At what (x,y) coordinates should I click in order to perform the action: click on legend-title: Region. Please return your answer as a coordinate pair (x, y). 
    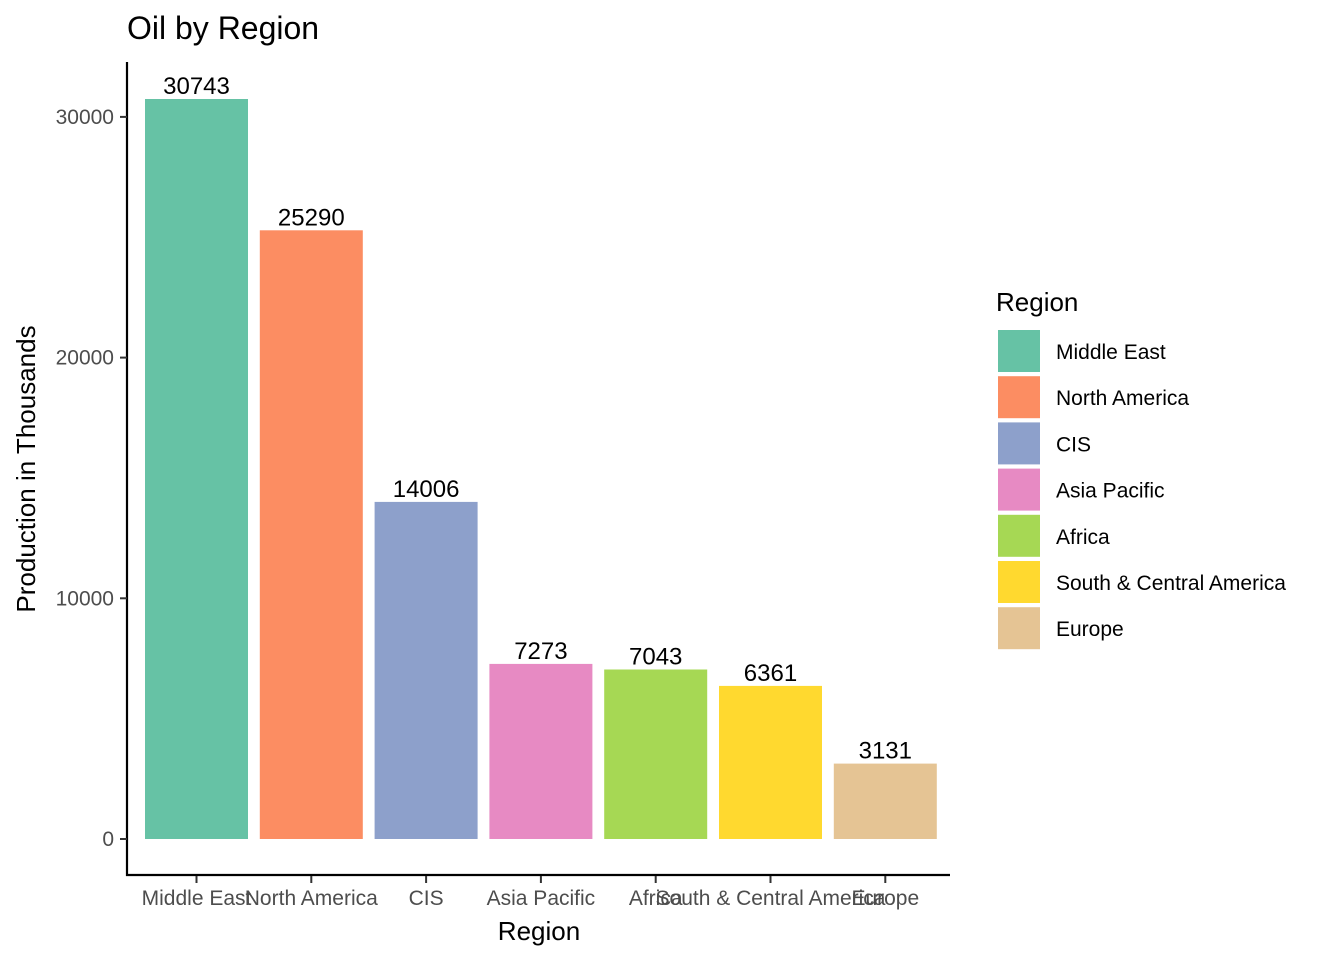
    Looking at the image, I should click on (1037, 302).